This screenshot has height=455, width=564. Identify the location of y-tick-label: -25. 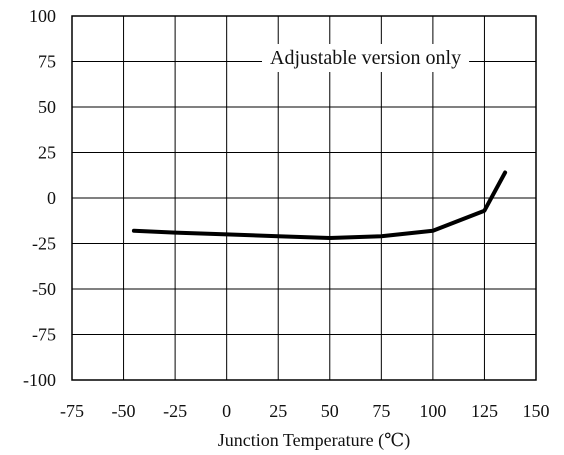
(44, 244).